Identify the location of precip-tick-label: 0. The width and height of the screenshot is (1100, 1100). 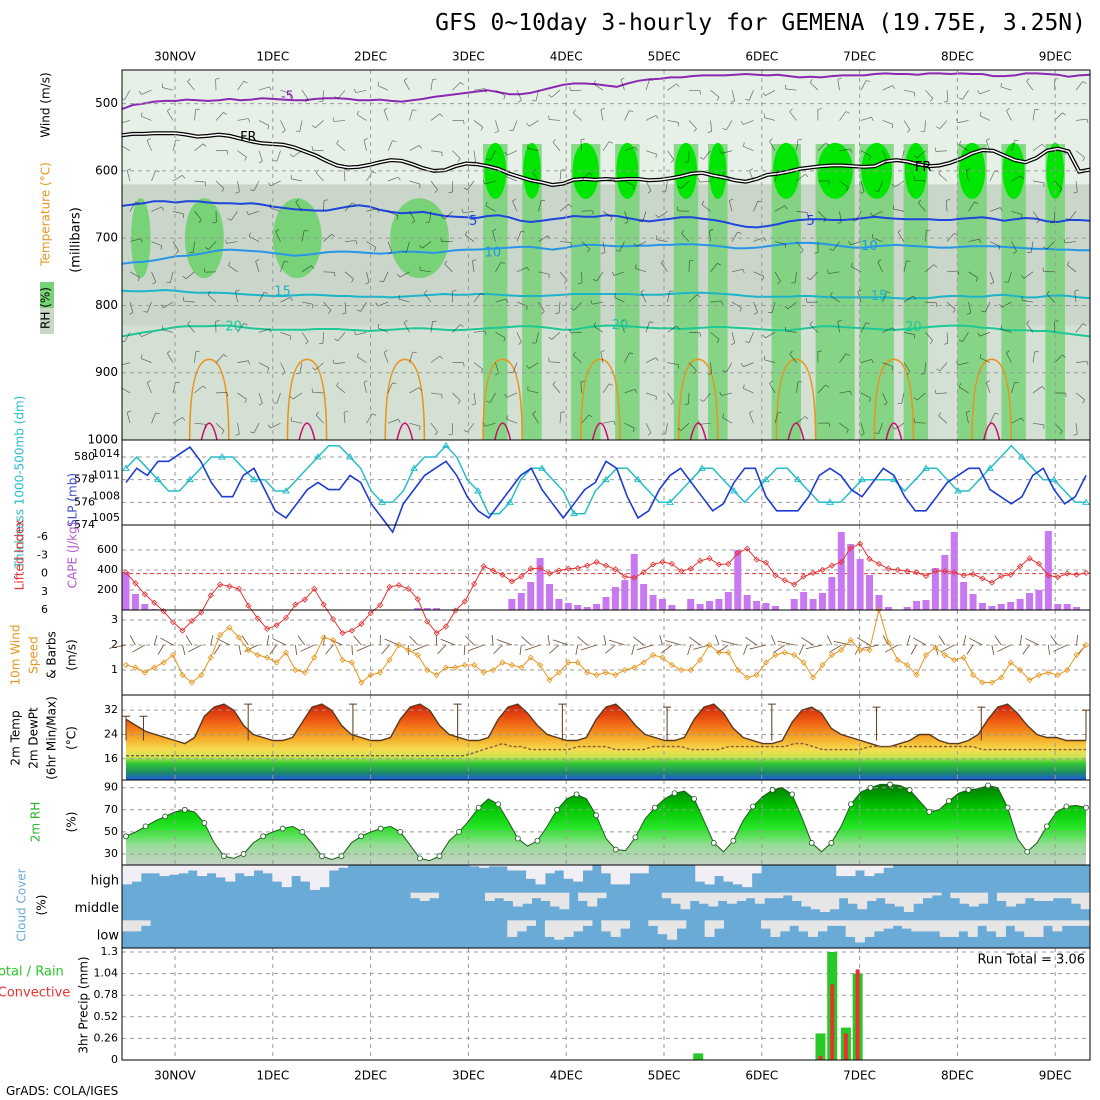
(114, 1059).